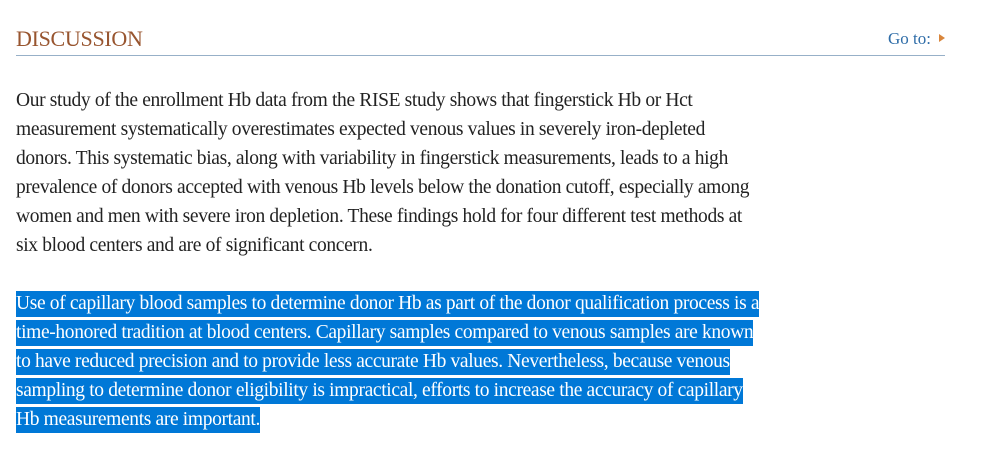 Image resolution: width=985 pixels, height=455 pixels. I want to click on section-title: DISCUSSION, so click(79, 38).